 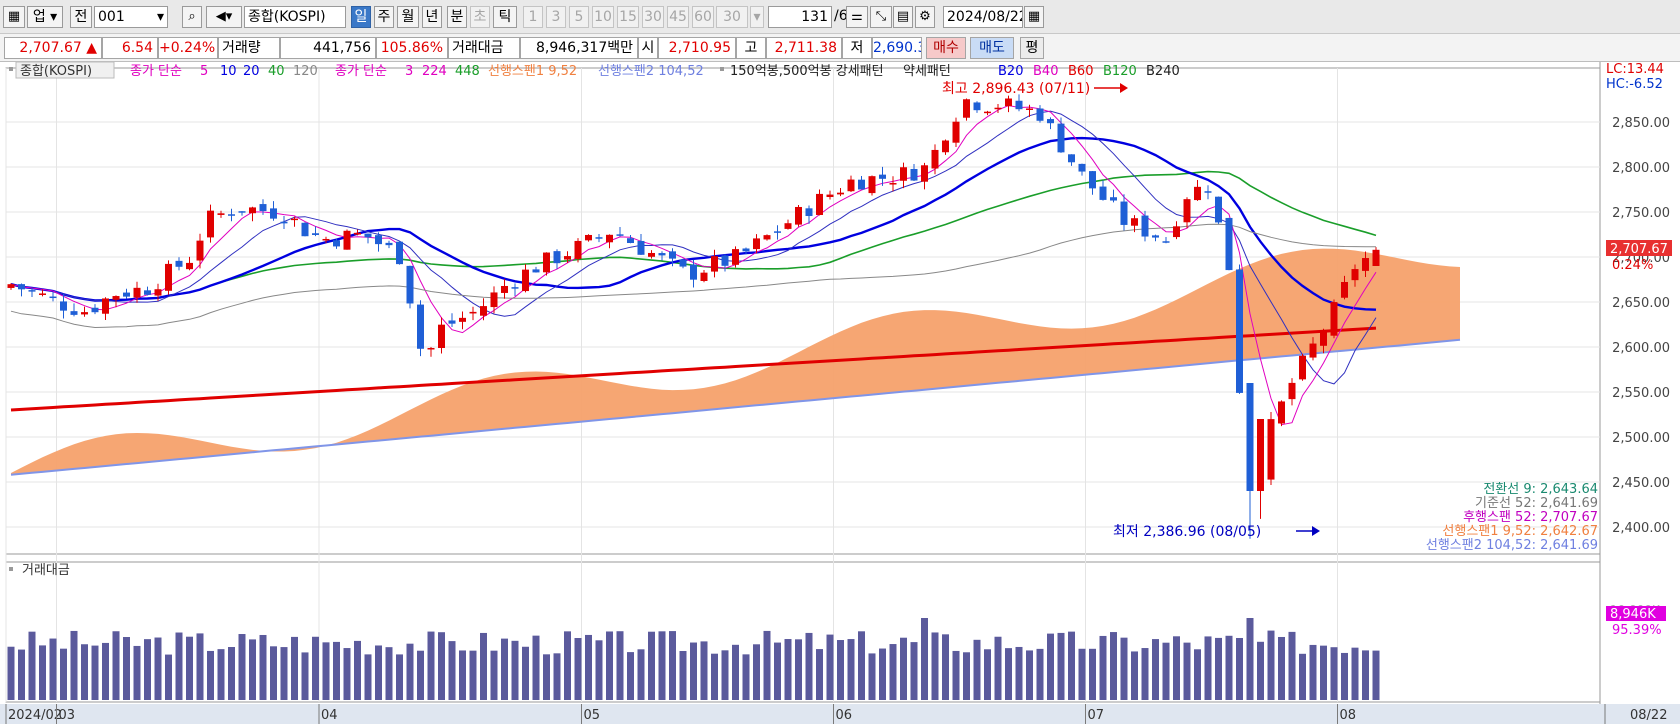 I want to click on interval-30: 30, so click(x=653, y=17).